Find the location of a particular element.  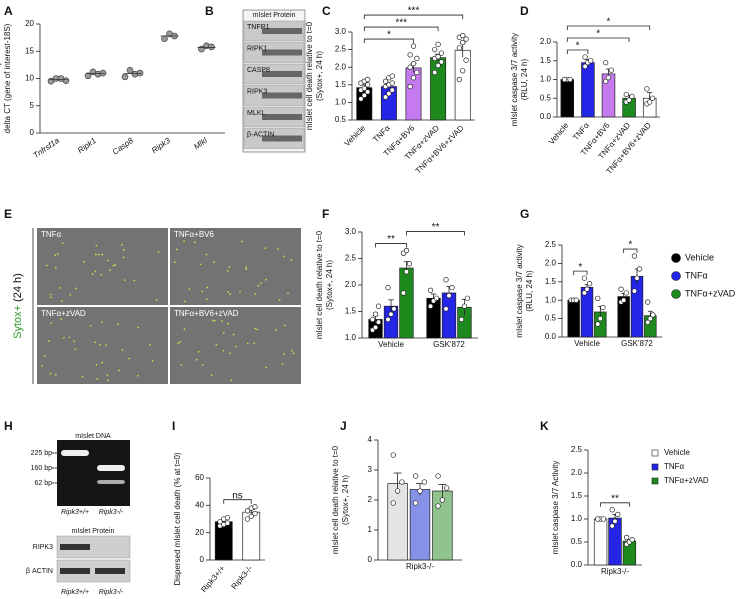

x-tick-label: Ripk3 is located at coordinates (161, 145).